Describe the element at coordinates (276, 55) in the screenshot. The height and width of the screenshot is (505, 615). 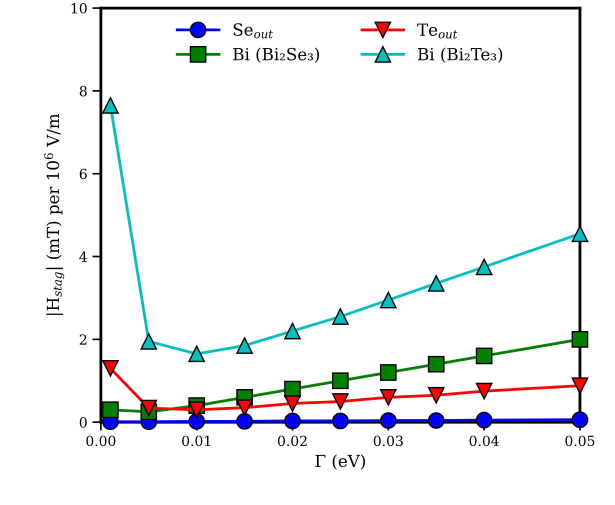
I see `legend-label: Bi (Bi₂Se₃)` at that location.